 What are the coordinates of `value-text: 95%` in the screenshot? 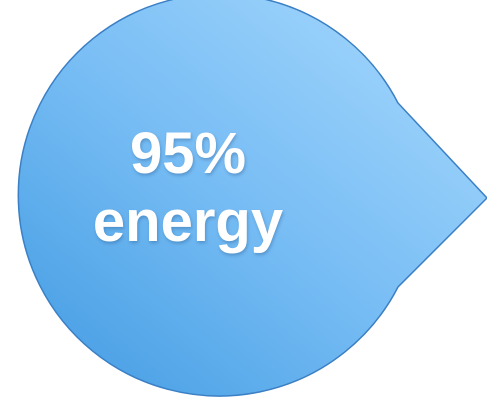 It's located at (188, 153).